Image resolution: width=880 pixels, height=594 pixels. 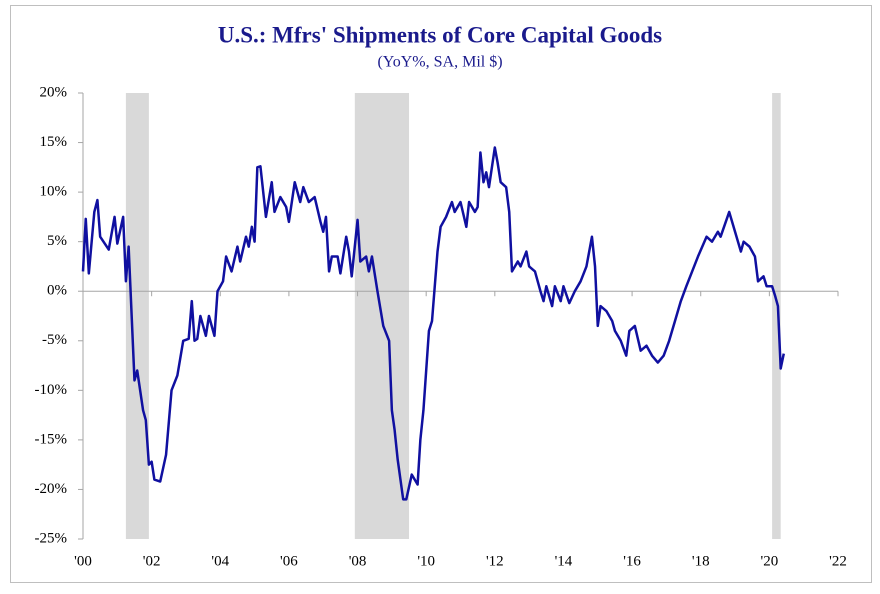 I want to click on chart-subtitle: (YoY%, SA, Mil $), so click(x=439, y=62).